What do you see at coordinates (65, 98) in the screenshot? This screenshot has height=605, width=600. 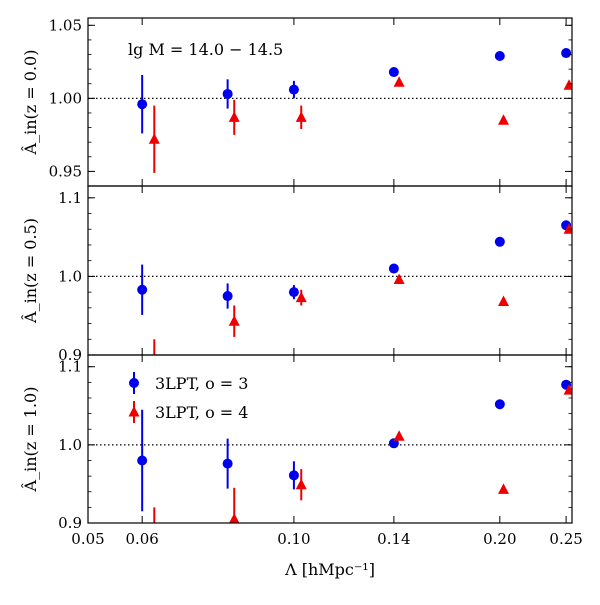 I see `y-tick-label: 1.00` at bounding box center [65, 98].